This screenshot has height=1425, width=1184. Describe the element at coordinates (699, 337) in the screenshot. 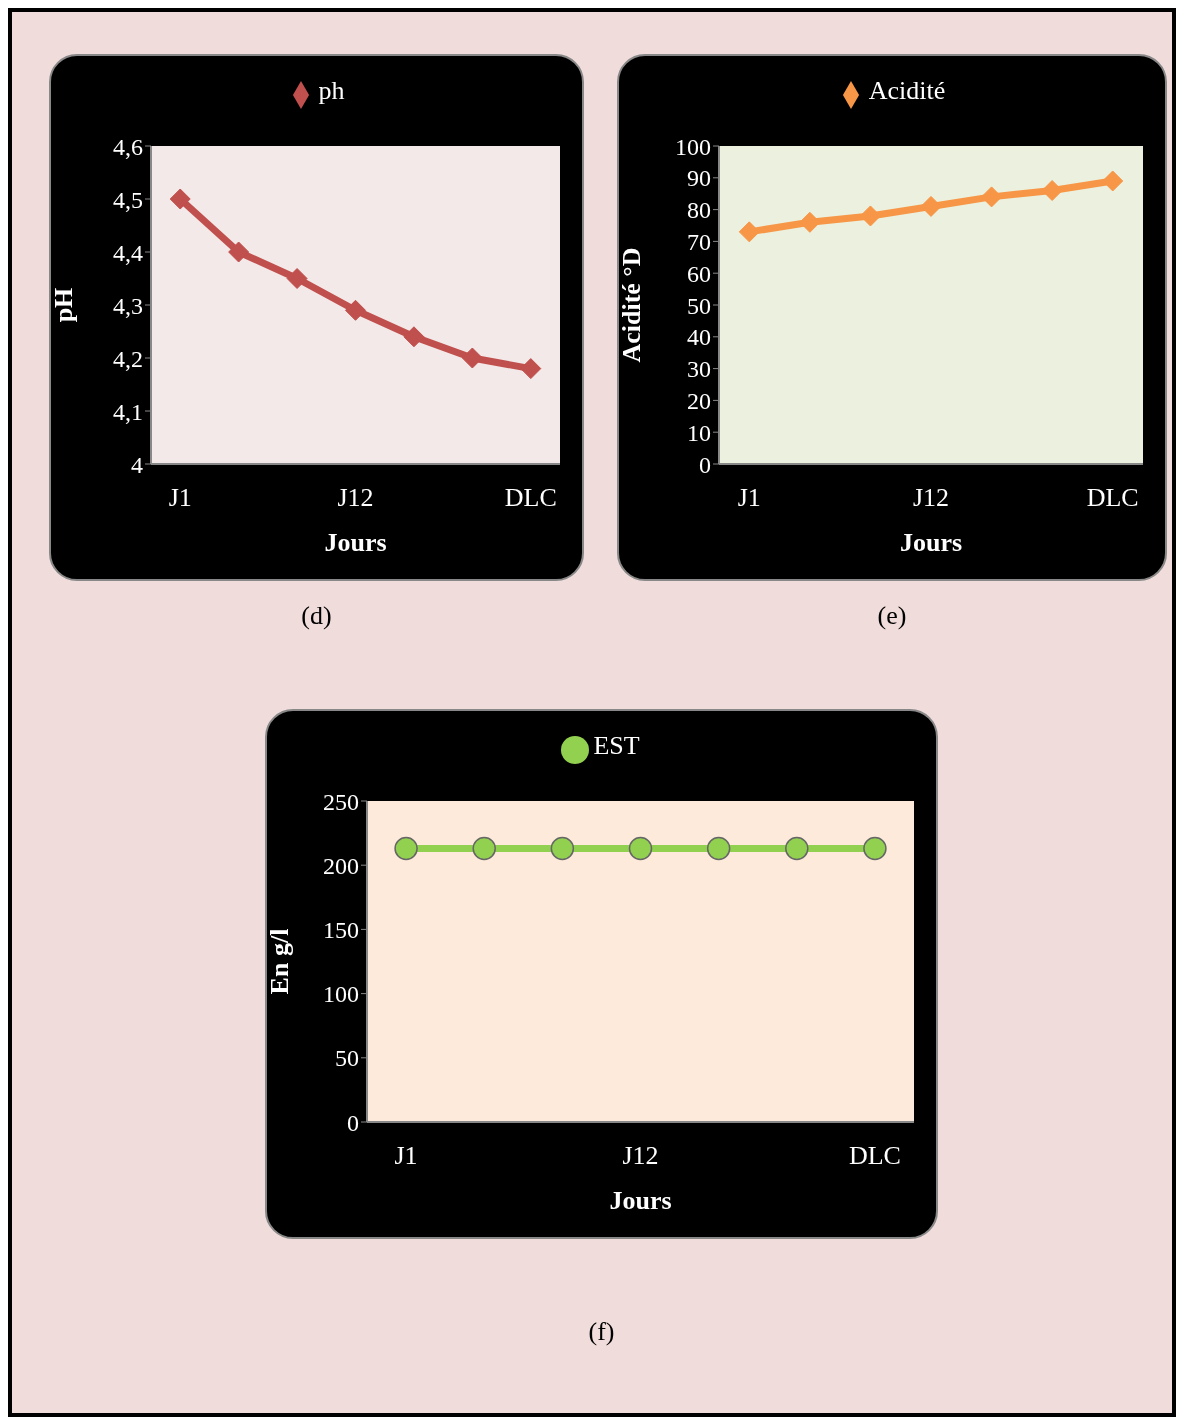

I see `y-tick-label: 40` at that location.